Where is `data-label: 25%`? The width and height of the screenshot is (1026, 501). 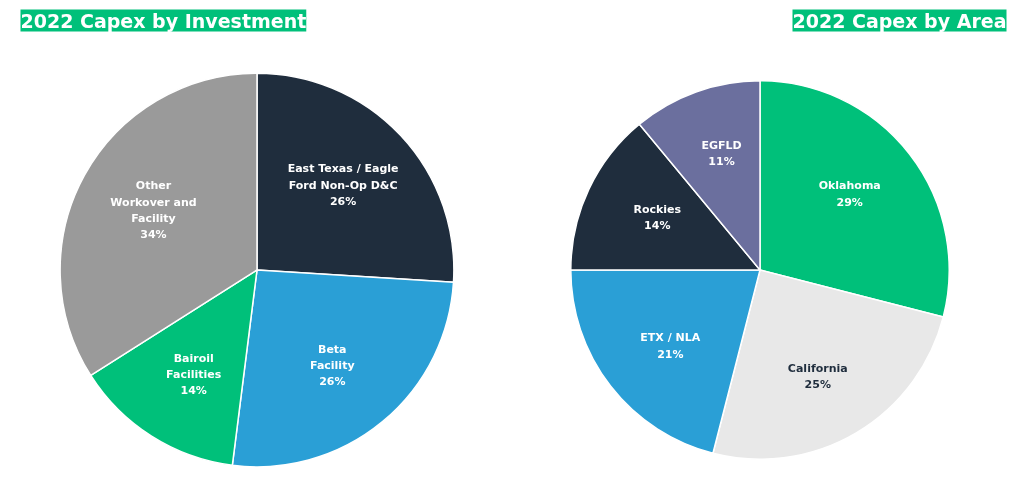 data-label: 25% is located at coordinates (817, 385).